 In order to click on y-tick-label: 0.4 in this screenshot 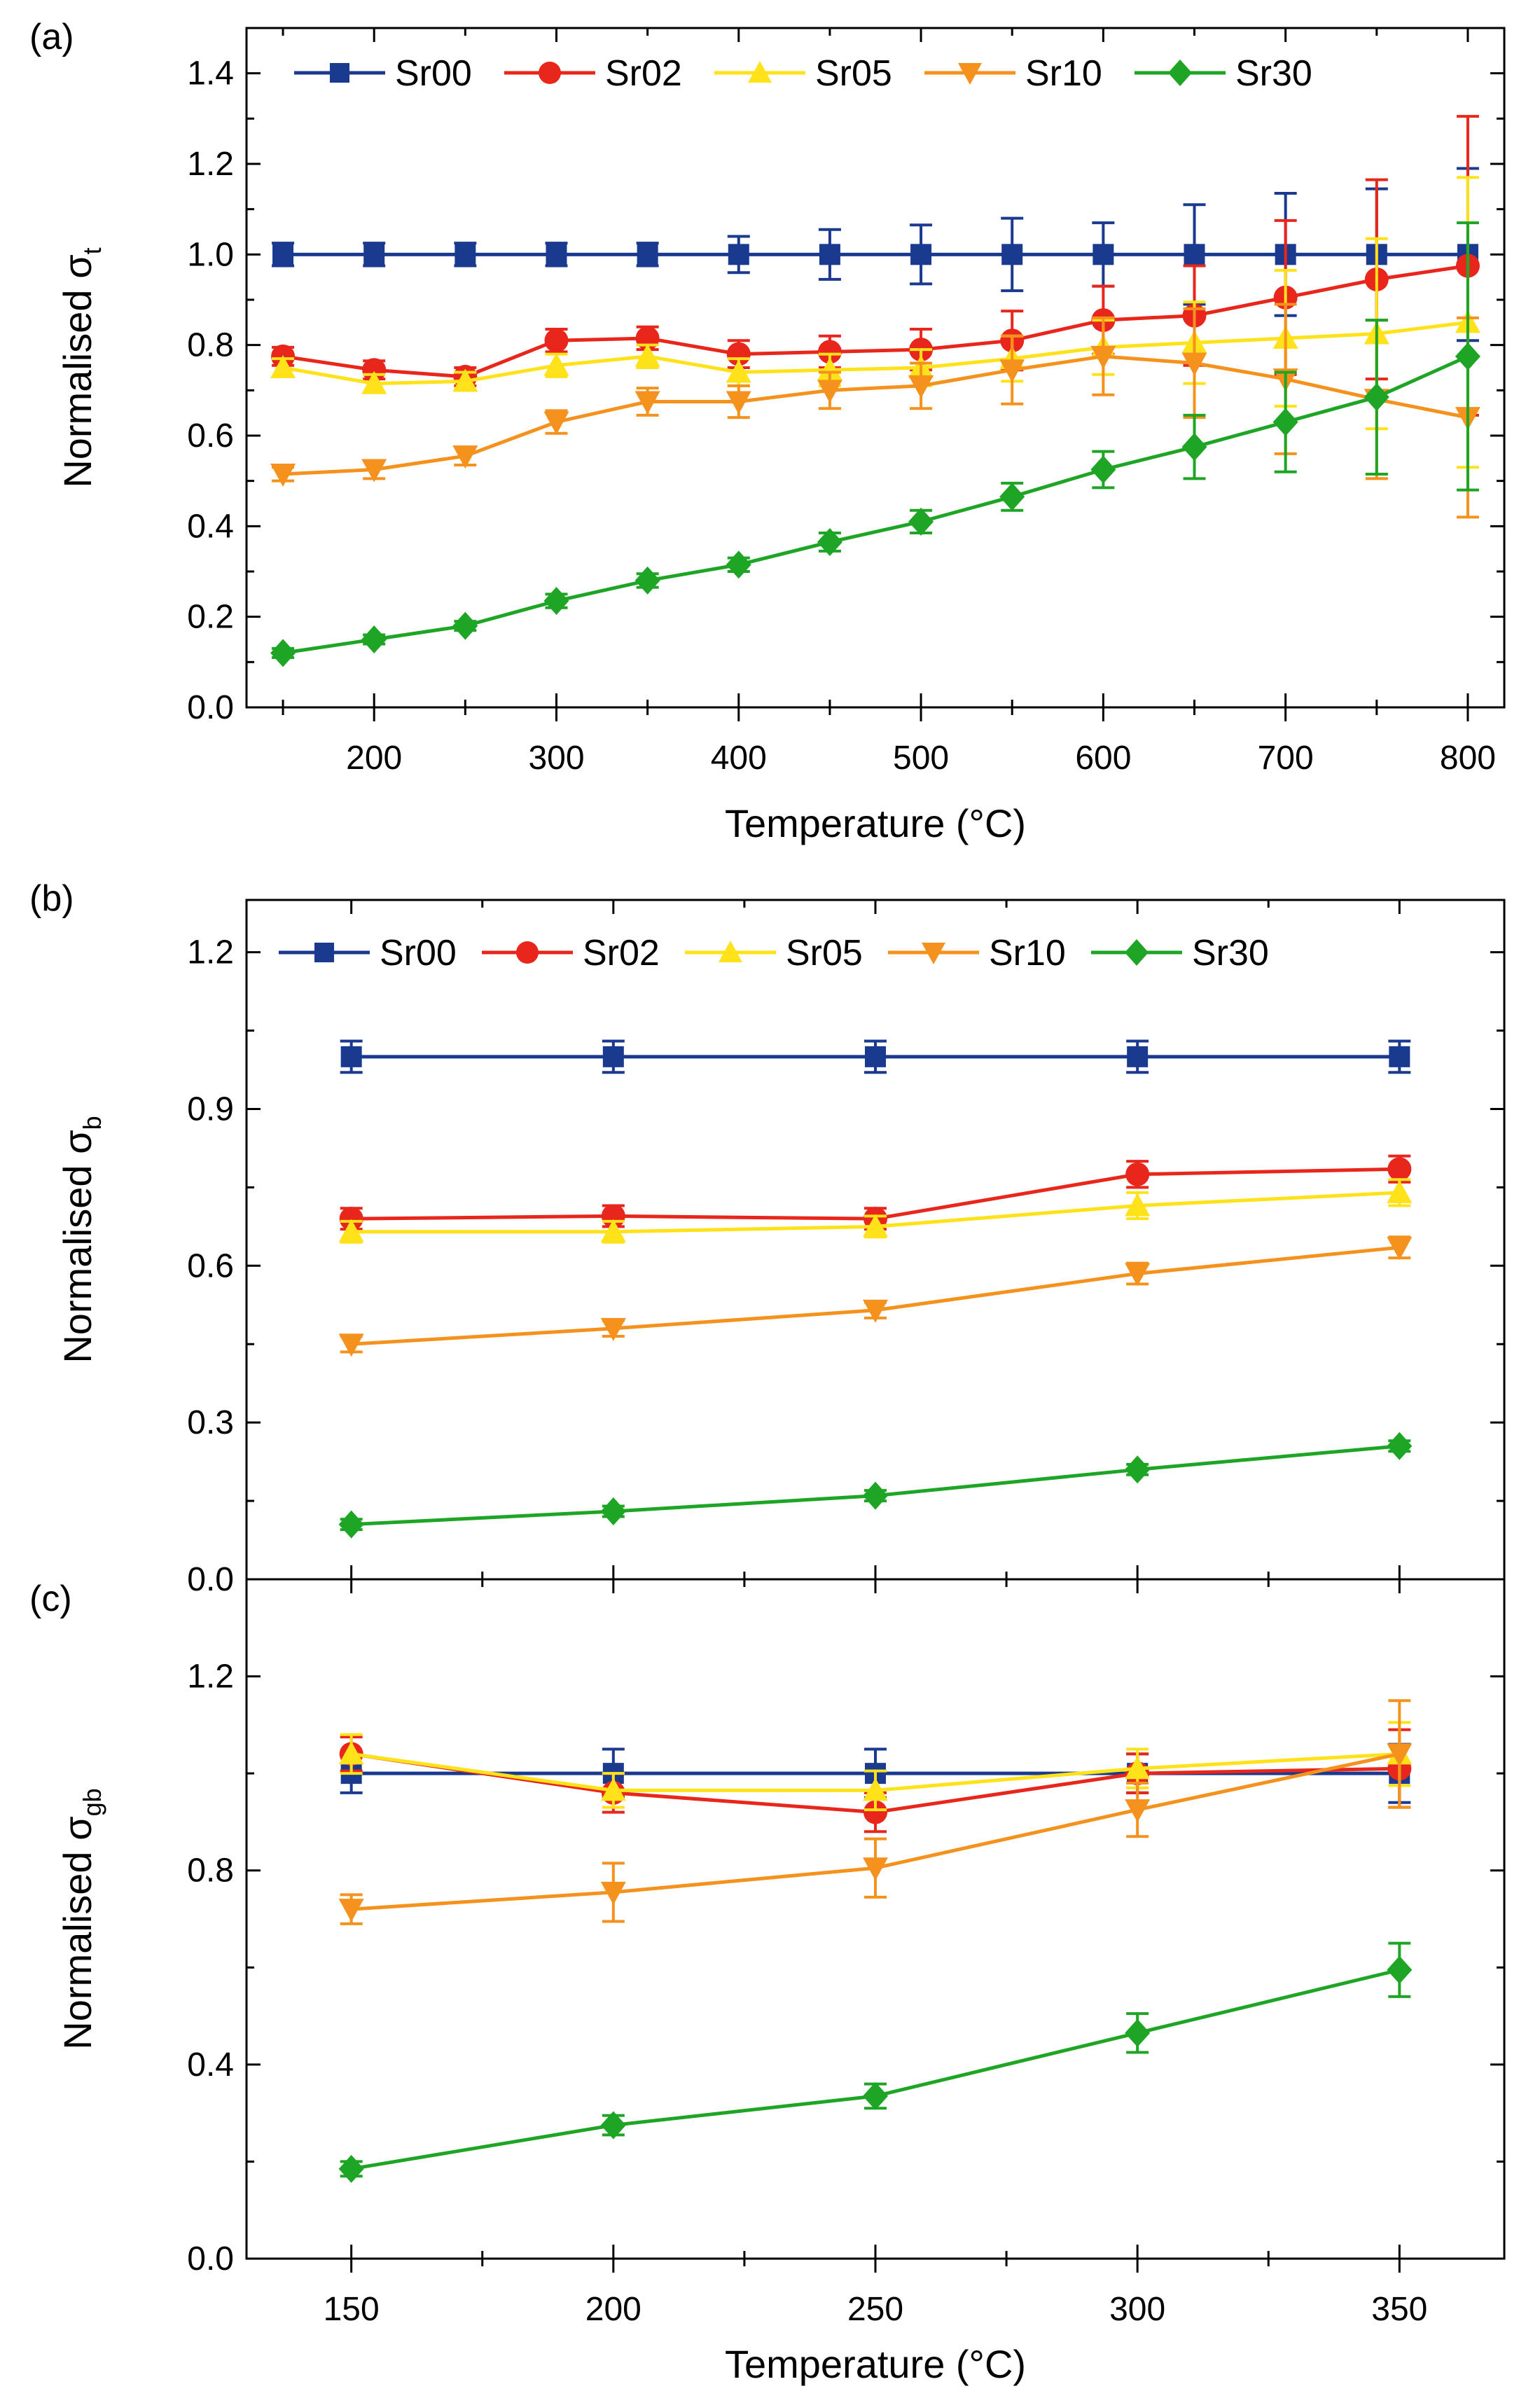, I will do `click(210, 2065)`.